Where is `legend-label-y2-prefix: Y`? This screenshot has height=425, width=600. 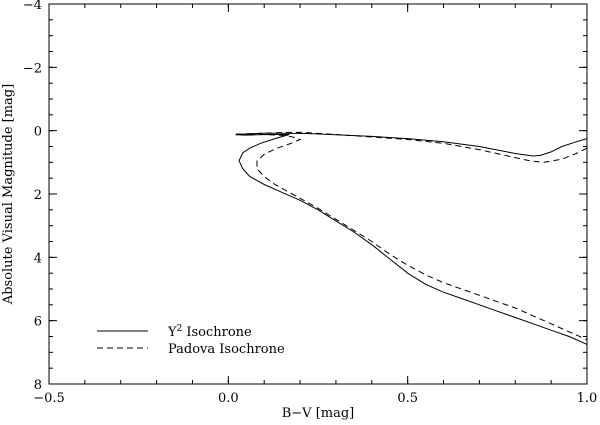
legend-label-y2-prefix: Y is located at coordinates (172, 332).